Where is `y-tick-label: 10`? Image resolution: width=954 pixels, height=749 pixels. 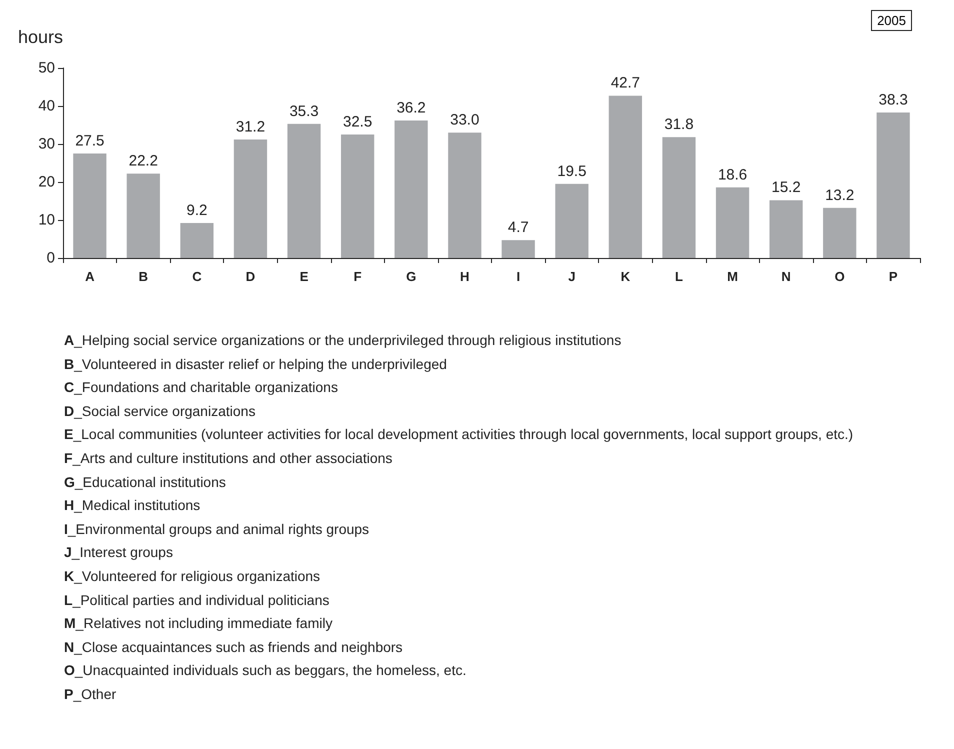 y-tick-label: 10 is located at coordinates (46, 220).